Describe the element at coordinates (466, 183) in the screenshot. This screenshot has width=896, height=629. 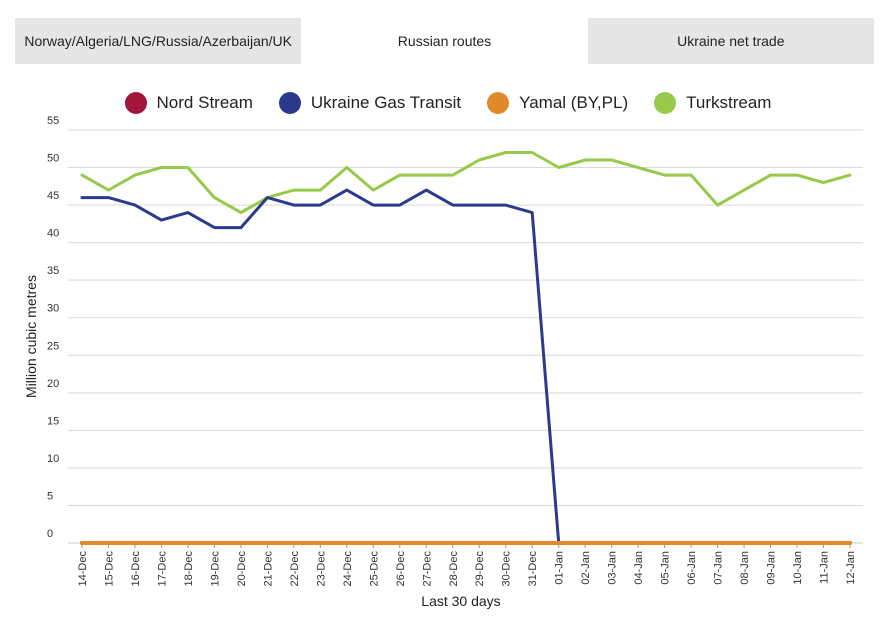
I see `series-line-turkstream` at that location.